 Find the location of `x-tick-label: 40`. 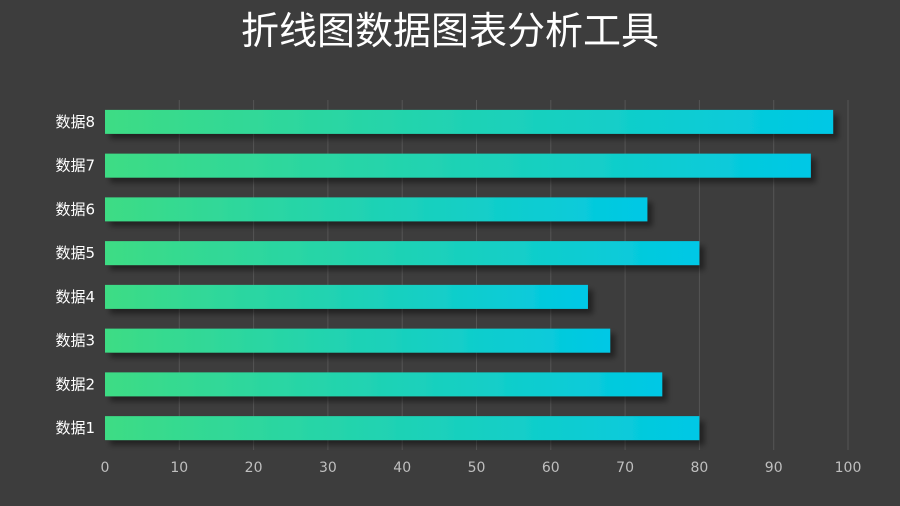

x-tick-label: 40 is located at coordinates (402, 468).